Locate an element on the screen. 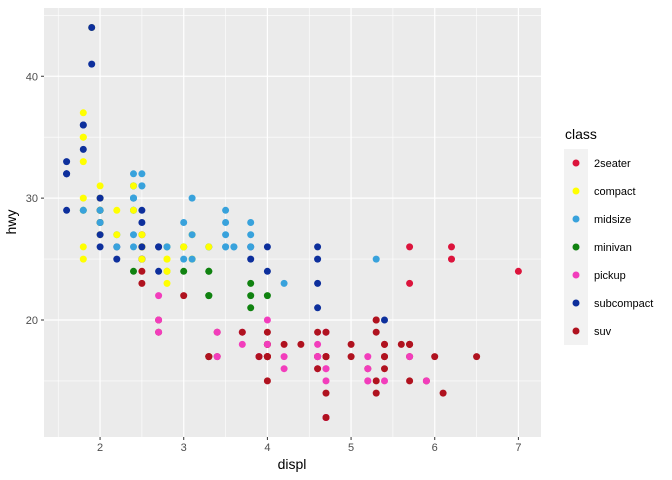 The width and height of the screenshot is (672, 480). x-tick-label: 4 is located at coordinates (267, 448).